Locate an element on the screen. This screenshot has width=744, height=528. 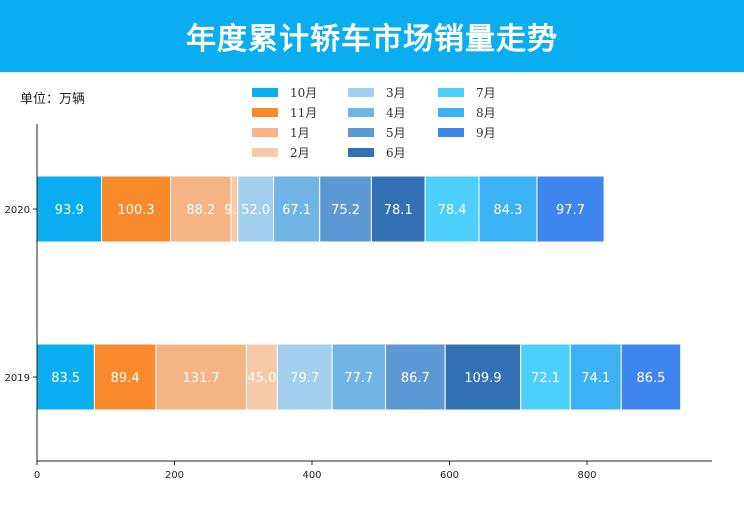
bar-segment-2019-6月 is located at coordinates (483, 377).